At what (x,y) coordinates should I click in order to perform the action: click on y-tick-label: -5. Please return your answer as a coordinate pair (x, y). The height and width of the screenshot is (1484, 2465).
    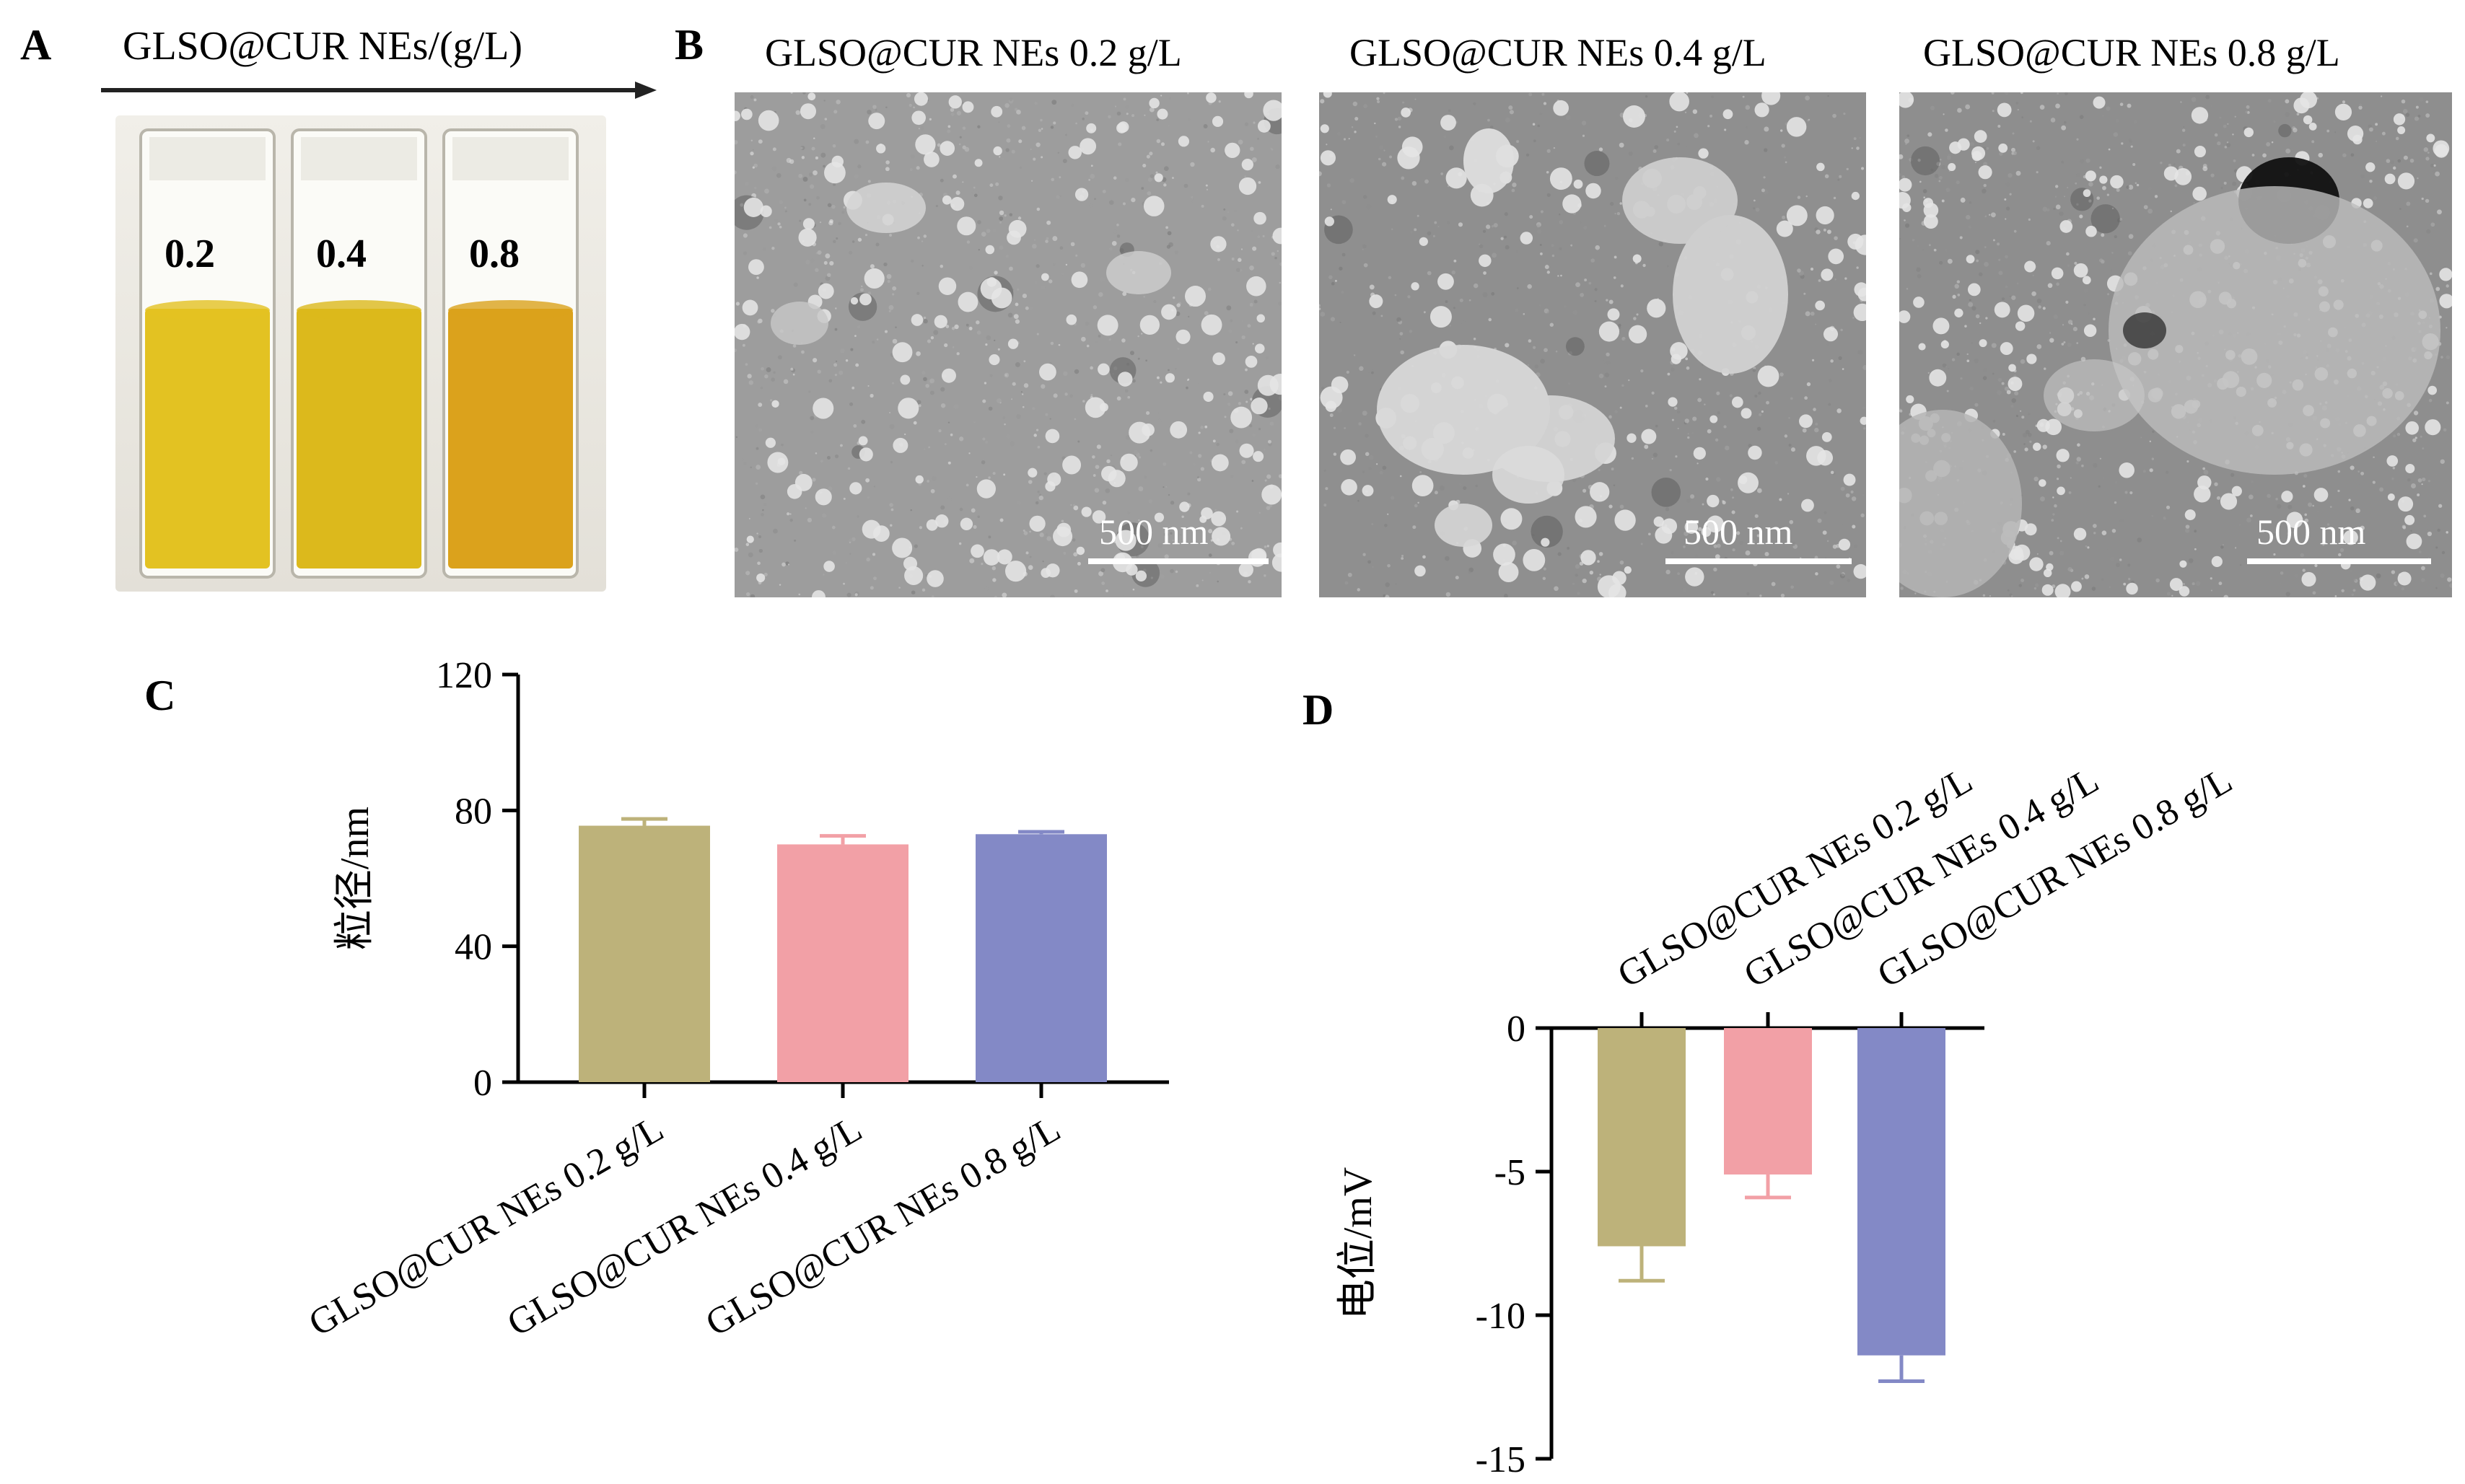
    Looking at the image, I should click on (1510, 1172).